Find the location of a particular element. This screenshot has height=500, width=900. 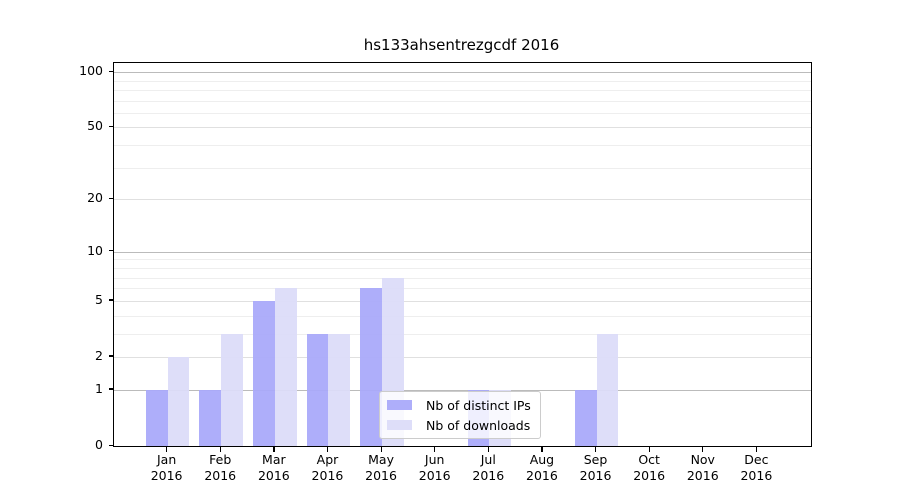

x-tick-label: Dec 2016 is located at coordinates (756, 467).